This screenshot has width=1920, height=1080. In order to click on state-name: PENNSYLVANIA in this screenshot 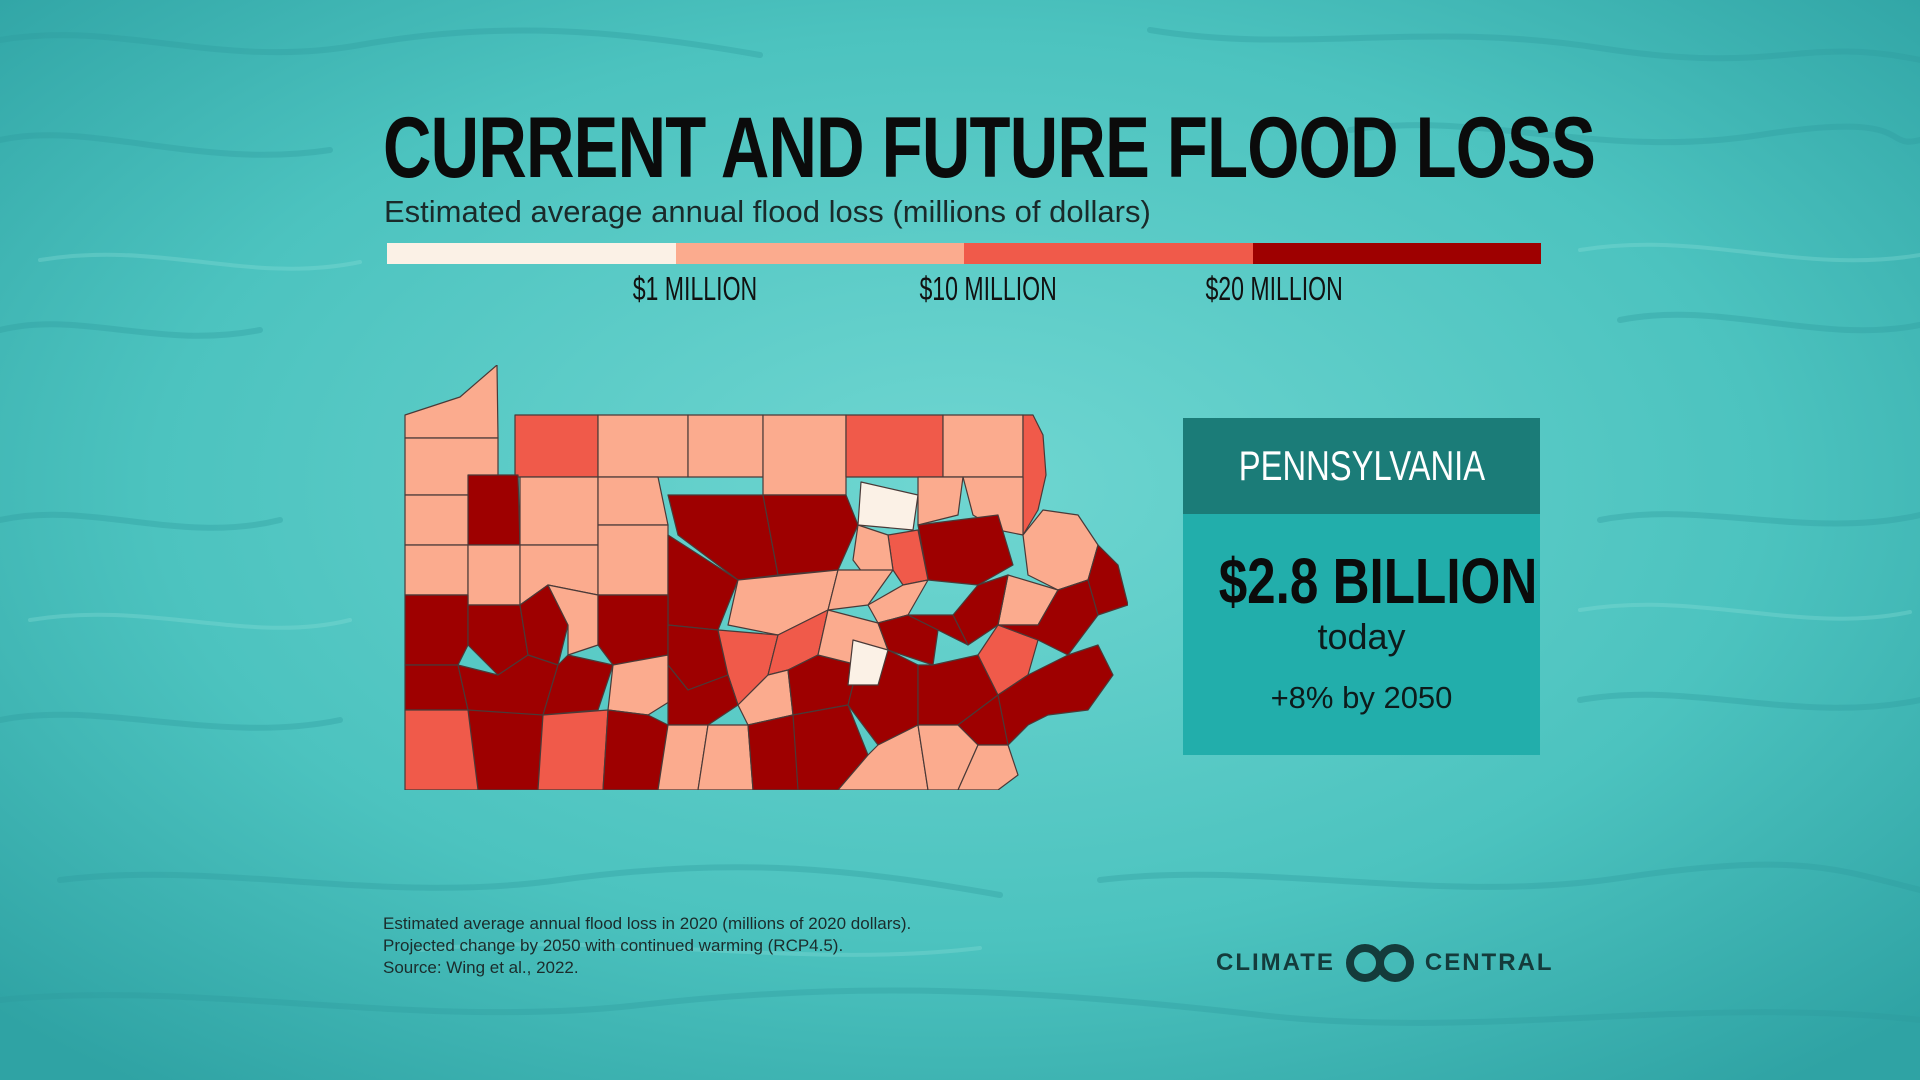, I will do `click(1361, 465)`.